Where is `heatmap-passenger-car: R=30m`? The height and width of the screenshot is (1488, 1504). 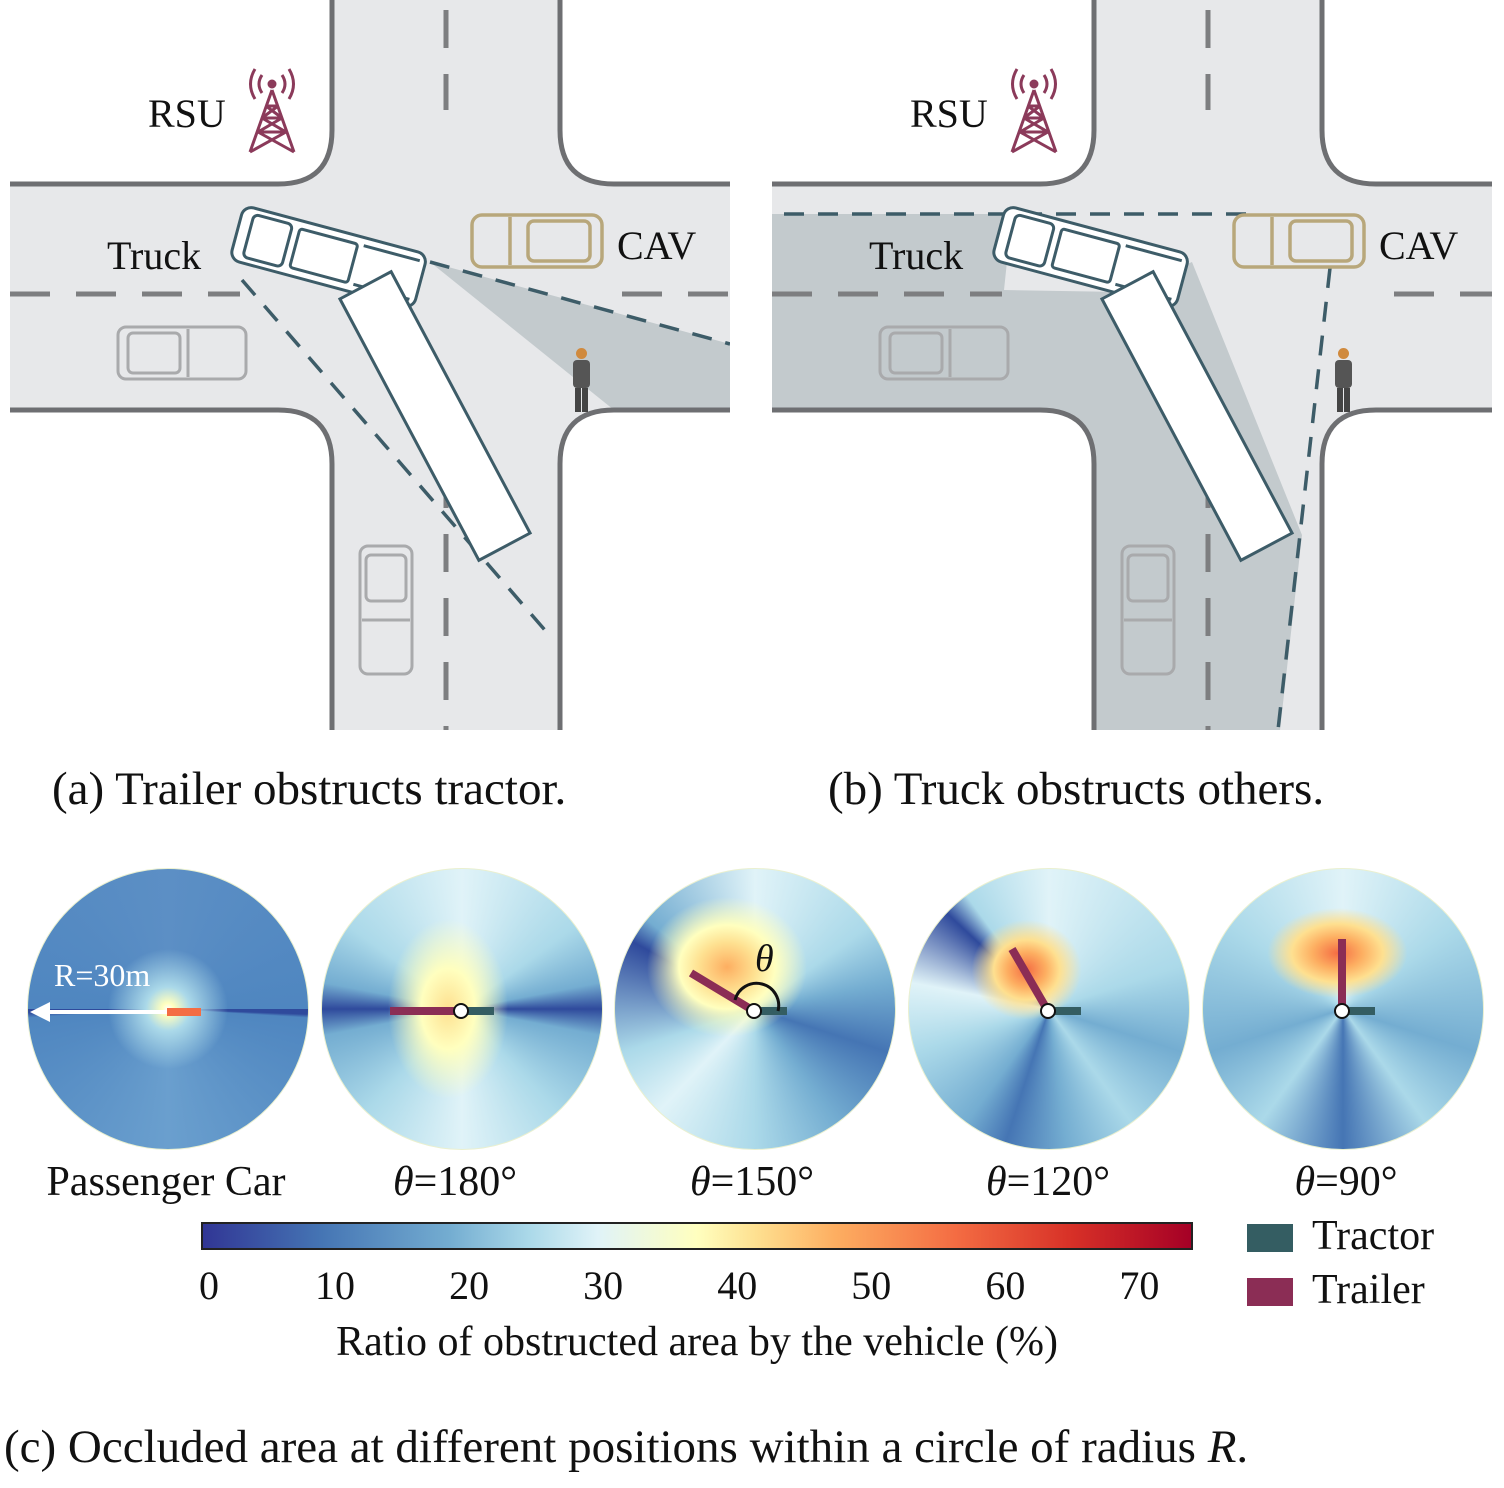 heatmap-passenger-car: R=30m is located at coordinates (168, 1009).